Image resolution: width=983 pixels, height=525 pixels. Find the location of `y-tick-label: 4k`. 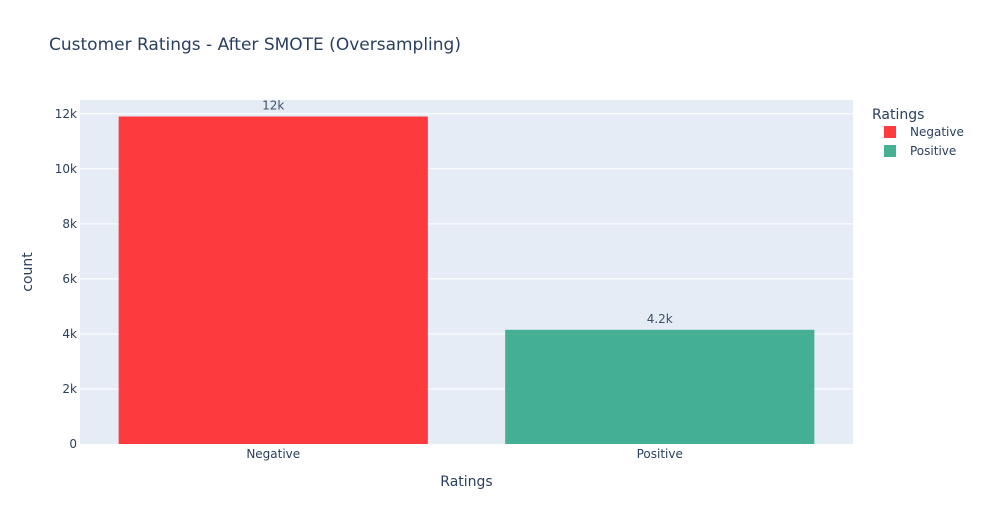

y-tick-label: 4k is located at coordinates (69, 334).